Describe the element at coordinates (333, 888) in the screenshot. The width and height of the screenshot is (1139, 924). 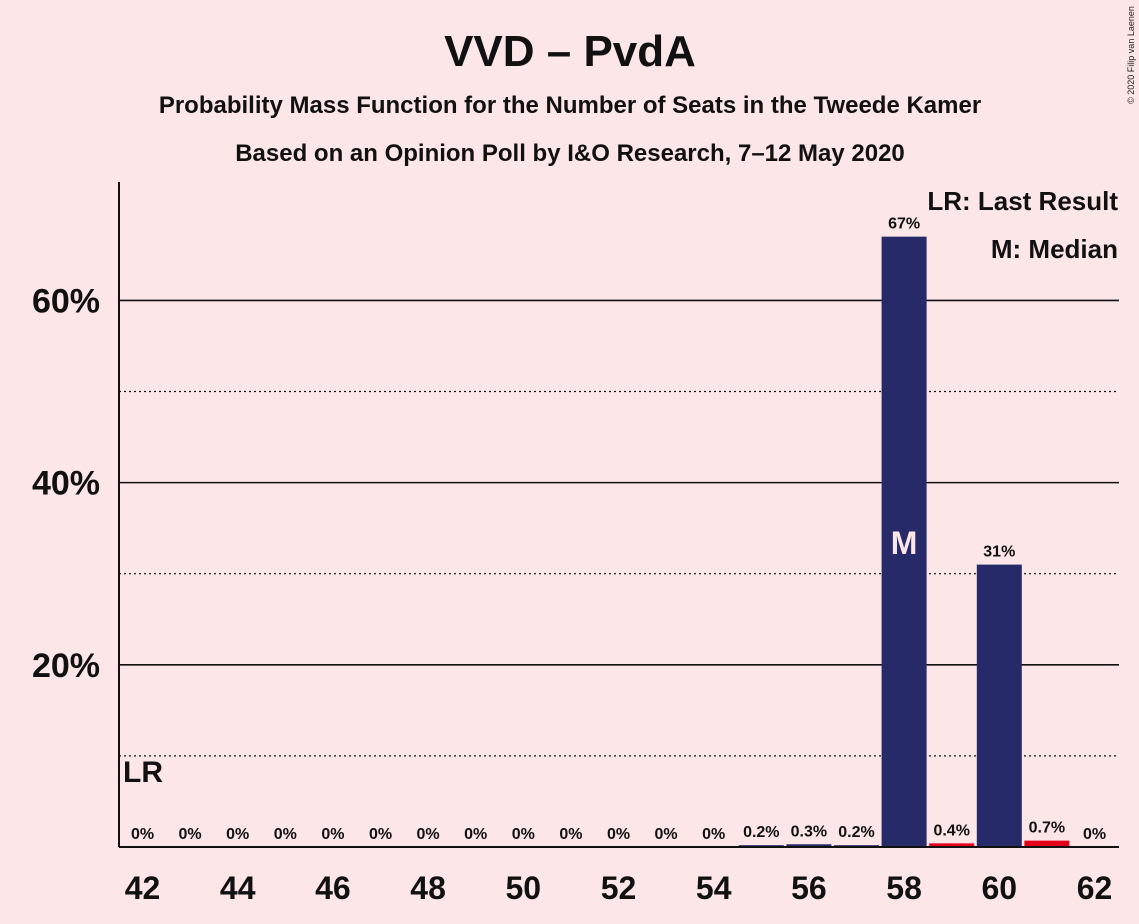
I see `x-tick-label: 46` at that location.